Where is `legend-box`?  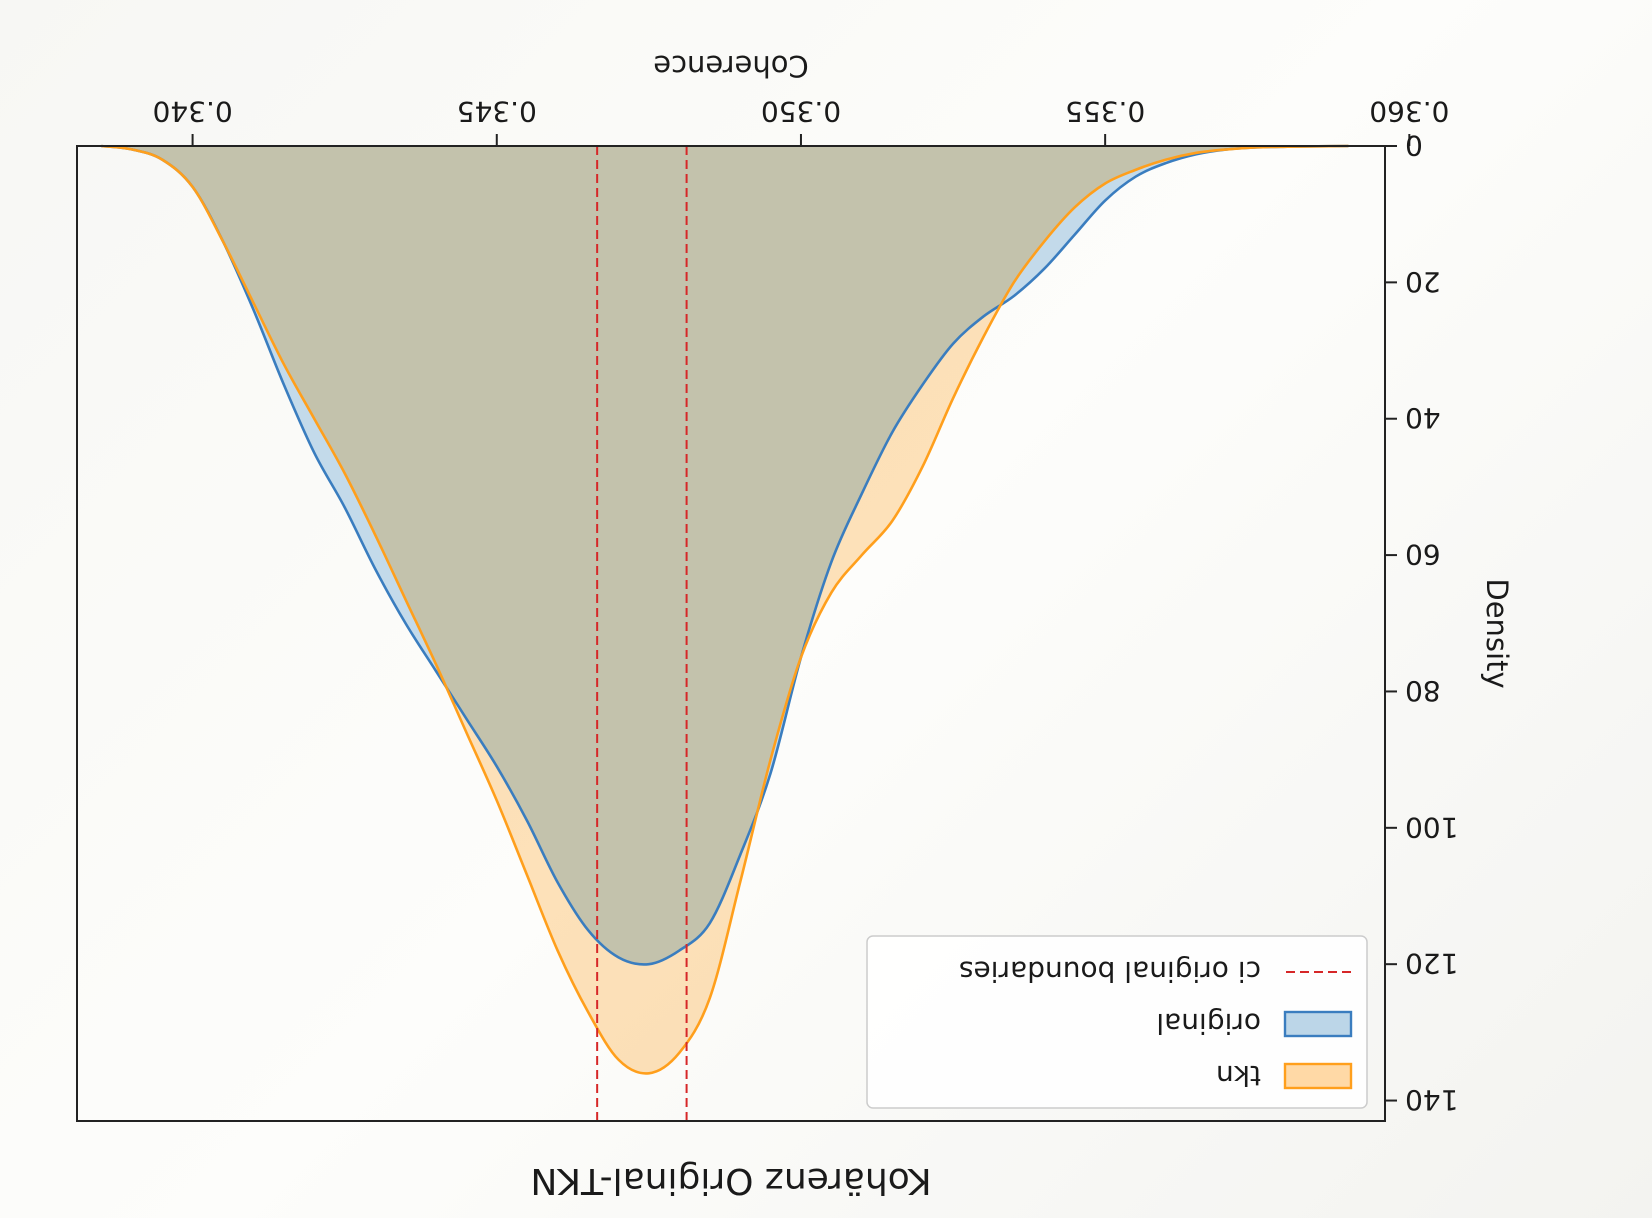
legend-box is located at coordinates (1117, 1022).